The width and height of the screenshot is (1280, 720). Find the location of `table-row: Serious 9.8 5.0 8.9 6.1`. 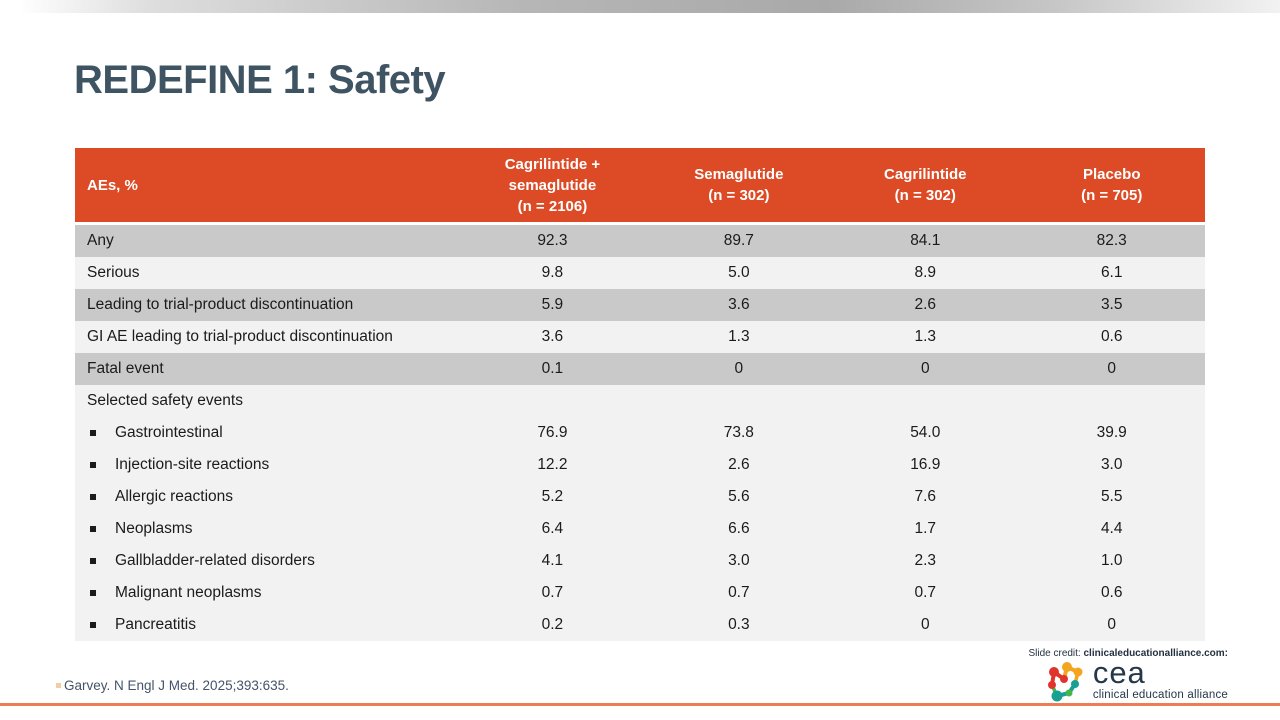

table-row: Serious 9.8 5.0 8.9 6.1 is located at coordinates (640, 273).